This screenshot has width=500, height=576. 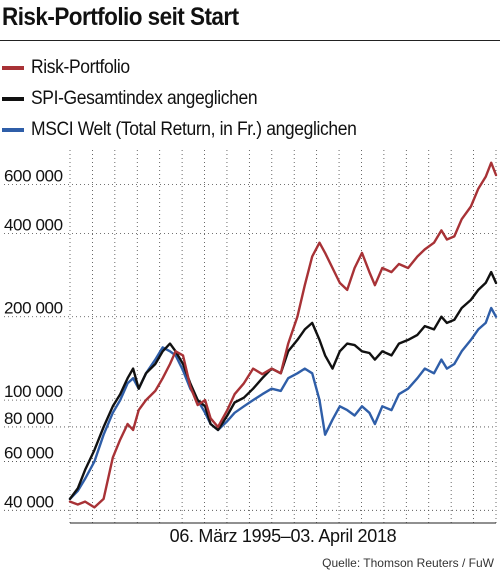 I want to click on chart-title: Risk-Portfolio seit Start, so click(x=120, y=17).